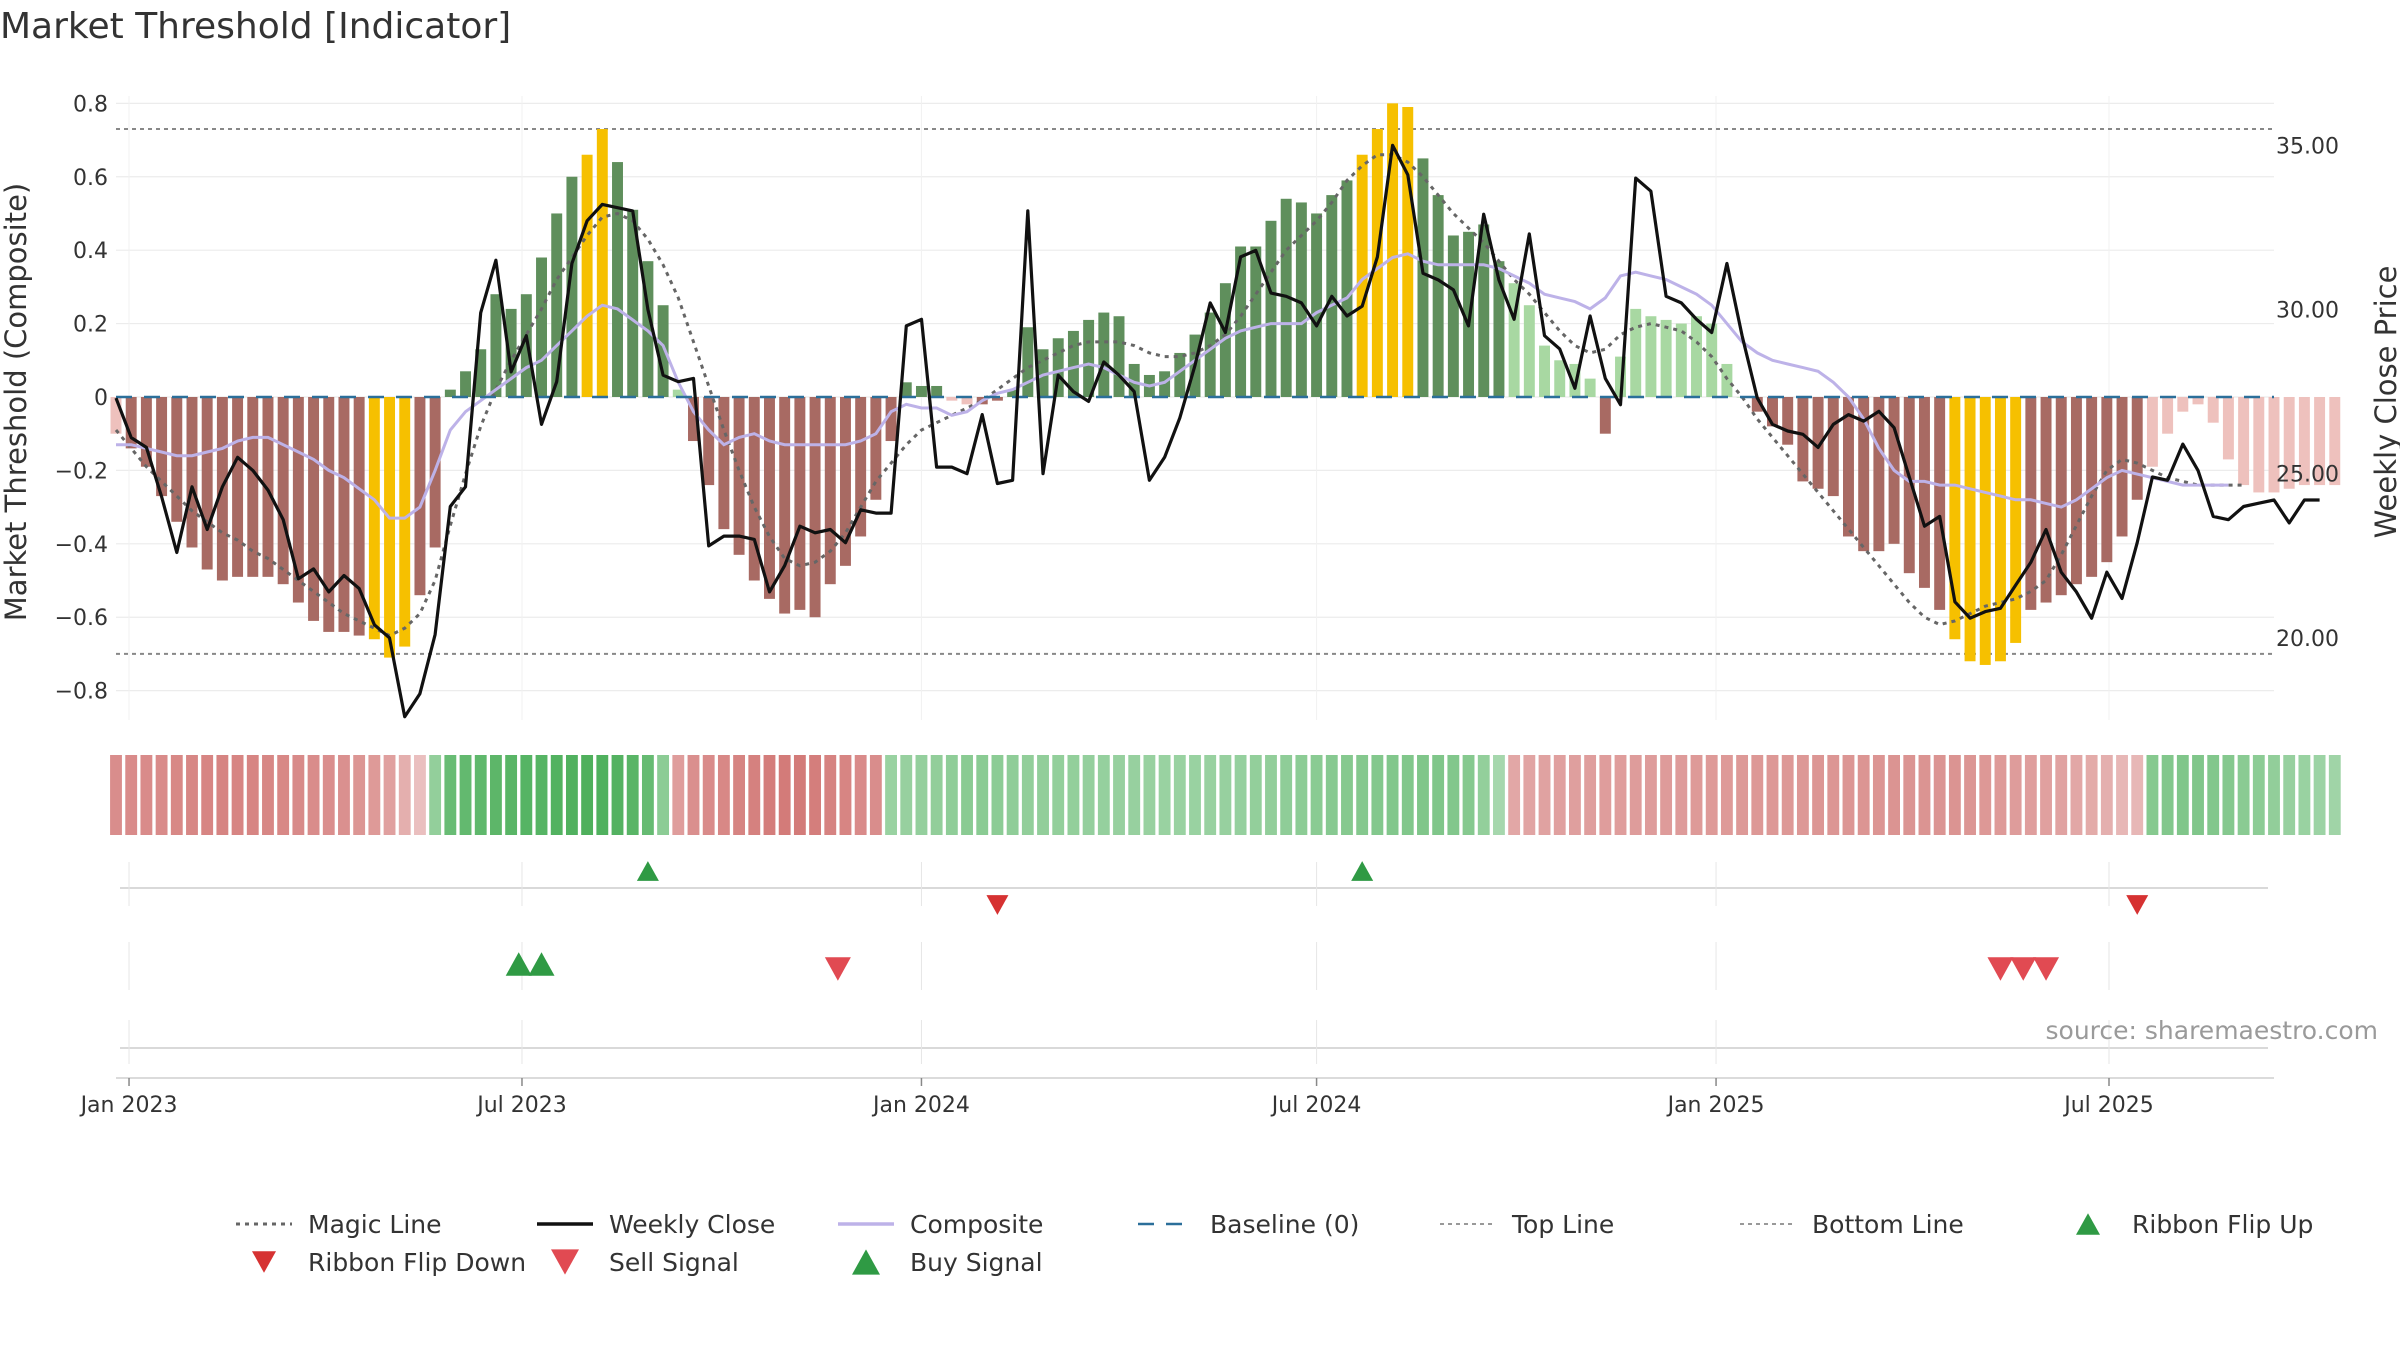 This screenshot has height=1350, width=2400. What do you see at coordinates (81, 471) in the screenshot?
I see `y-tick-label-left: −0.2` at bounding box center [81, 471].